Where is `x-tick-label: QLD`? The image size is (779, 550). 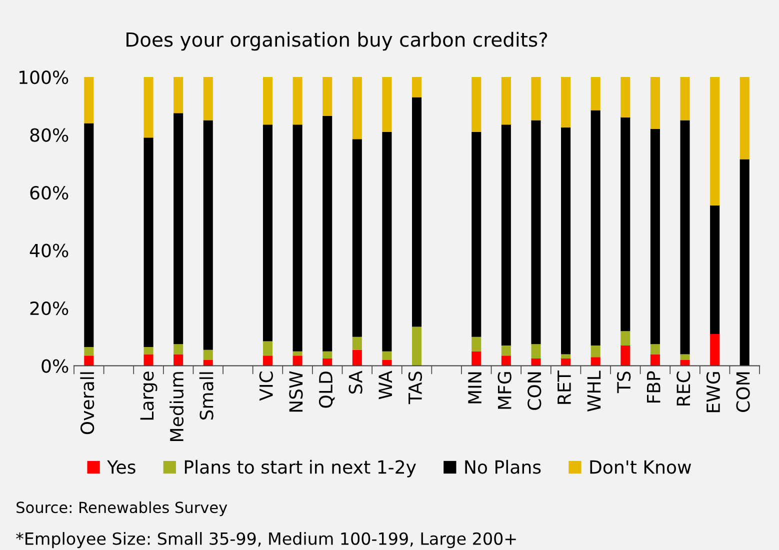 x-tick-label: QLD is located at coordinates (326, 390).